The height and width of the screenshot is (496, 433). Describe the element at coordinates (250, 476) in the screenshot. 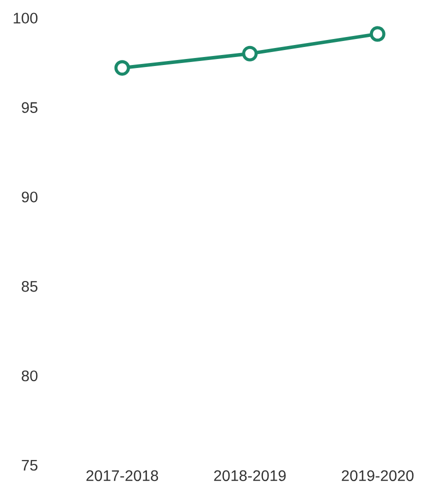

I see `x-tick-label: 2018-2019` at that location.